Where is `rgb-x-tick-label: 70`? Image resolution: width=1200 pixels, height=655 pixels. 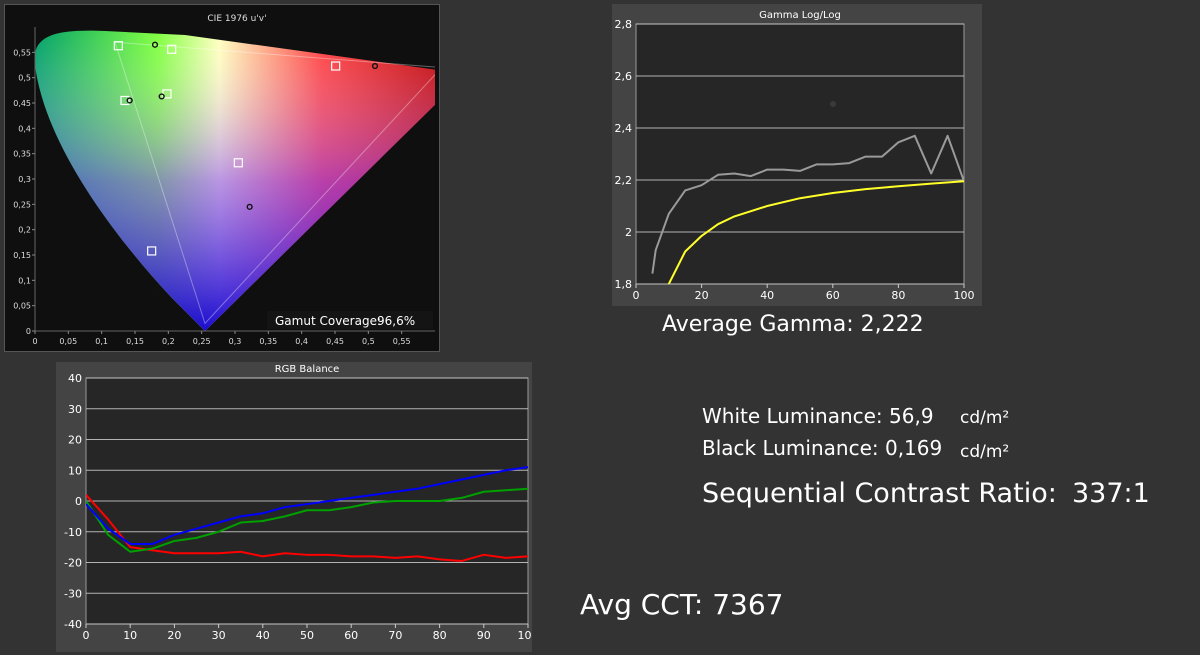 rgb-x-tick-label: 70 is located at coordinates (395, 635).